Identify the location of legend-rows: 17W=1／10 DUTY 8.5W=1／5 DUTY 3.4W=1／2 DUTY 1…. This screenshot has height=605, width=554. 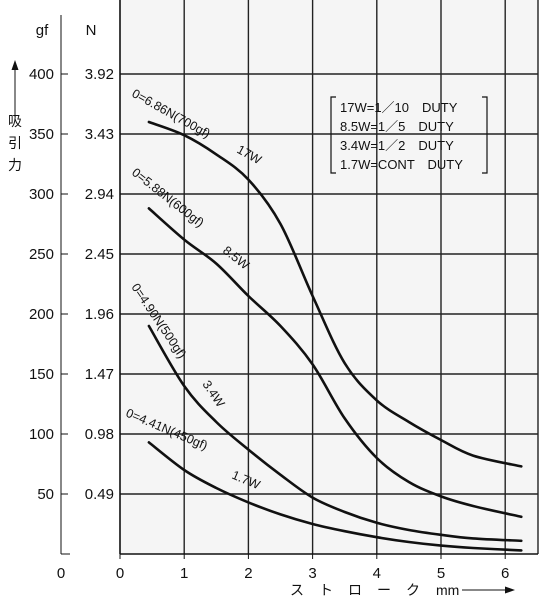
(401, 136).